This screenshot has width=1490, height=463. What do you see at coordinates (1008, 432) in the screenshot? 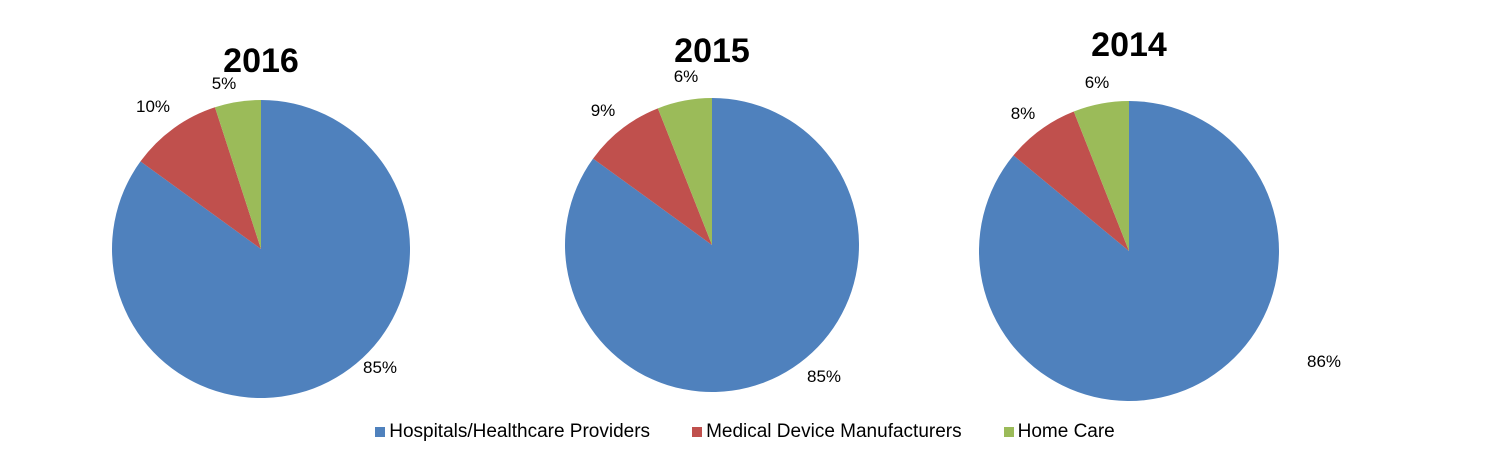
I see `legend-swatch-home-care` at bounding box center [1008, 432].